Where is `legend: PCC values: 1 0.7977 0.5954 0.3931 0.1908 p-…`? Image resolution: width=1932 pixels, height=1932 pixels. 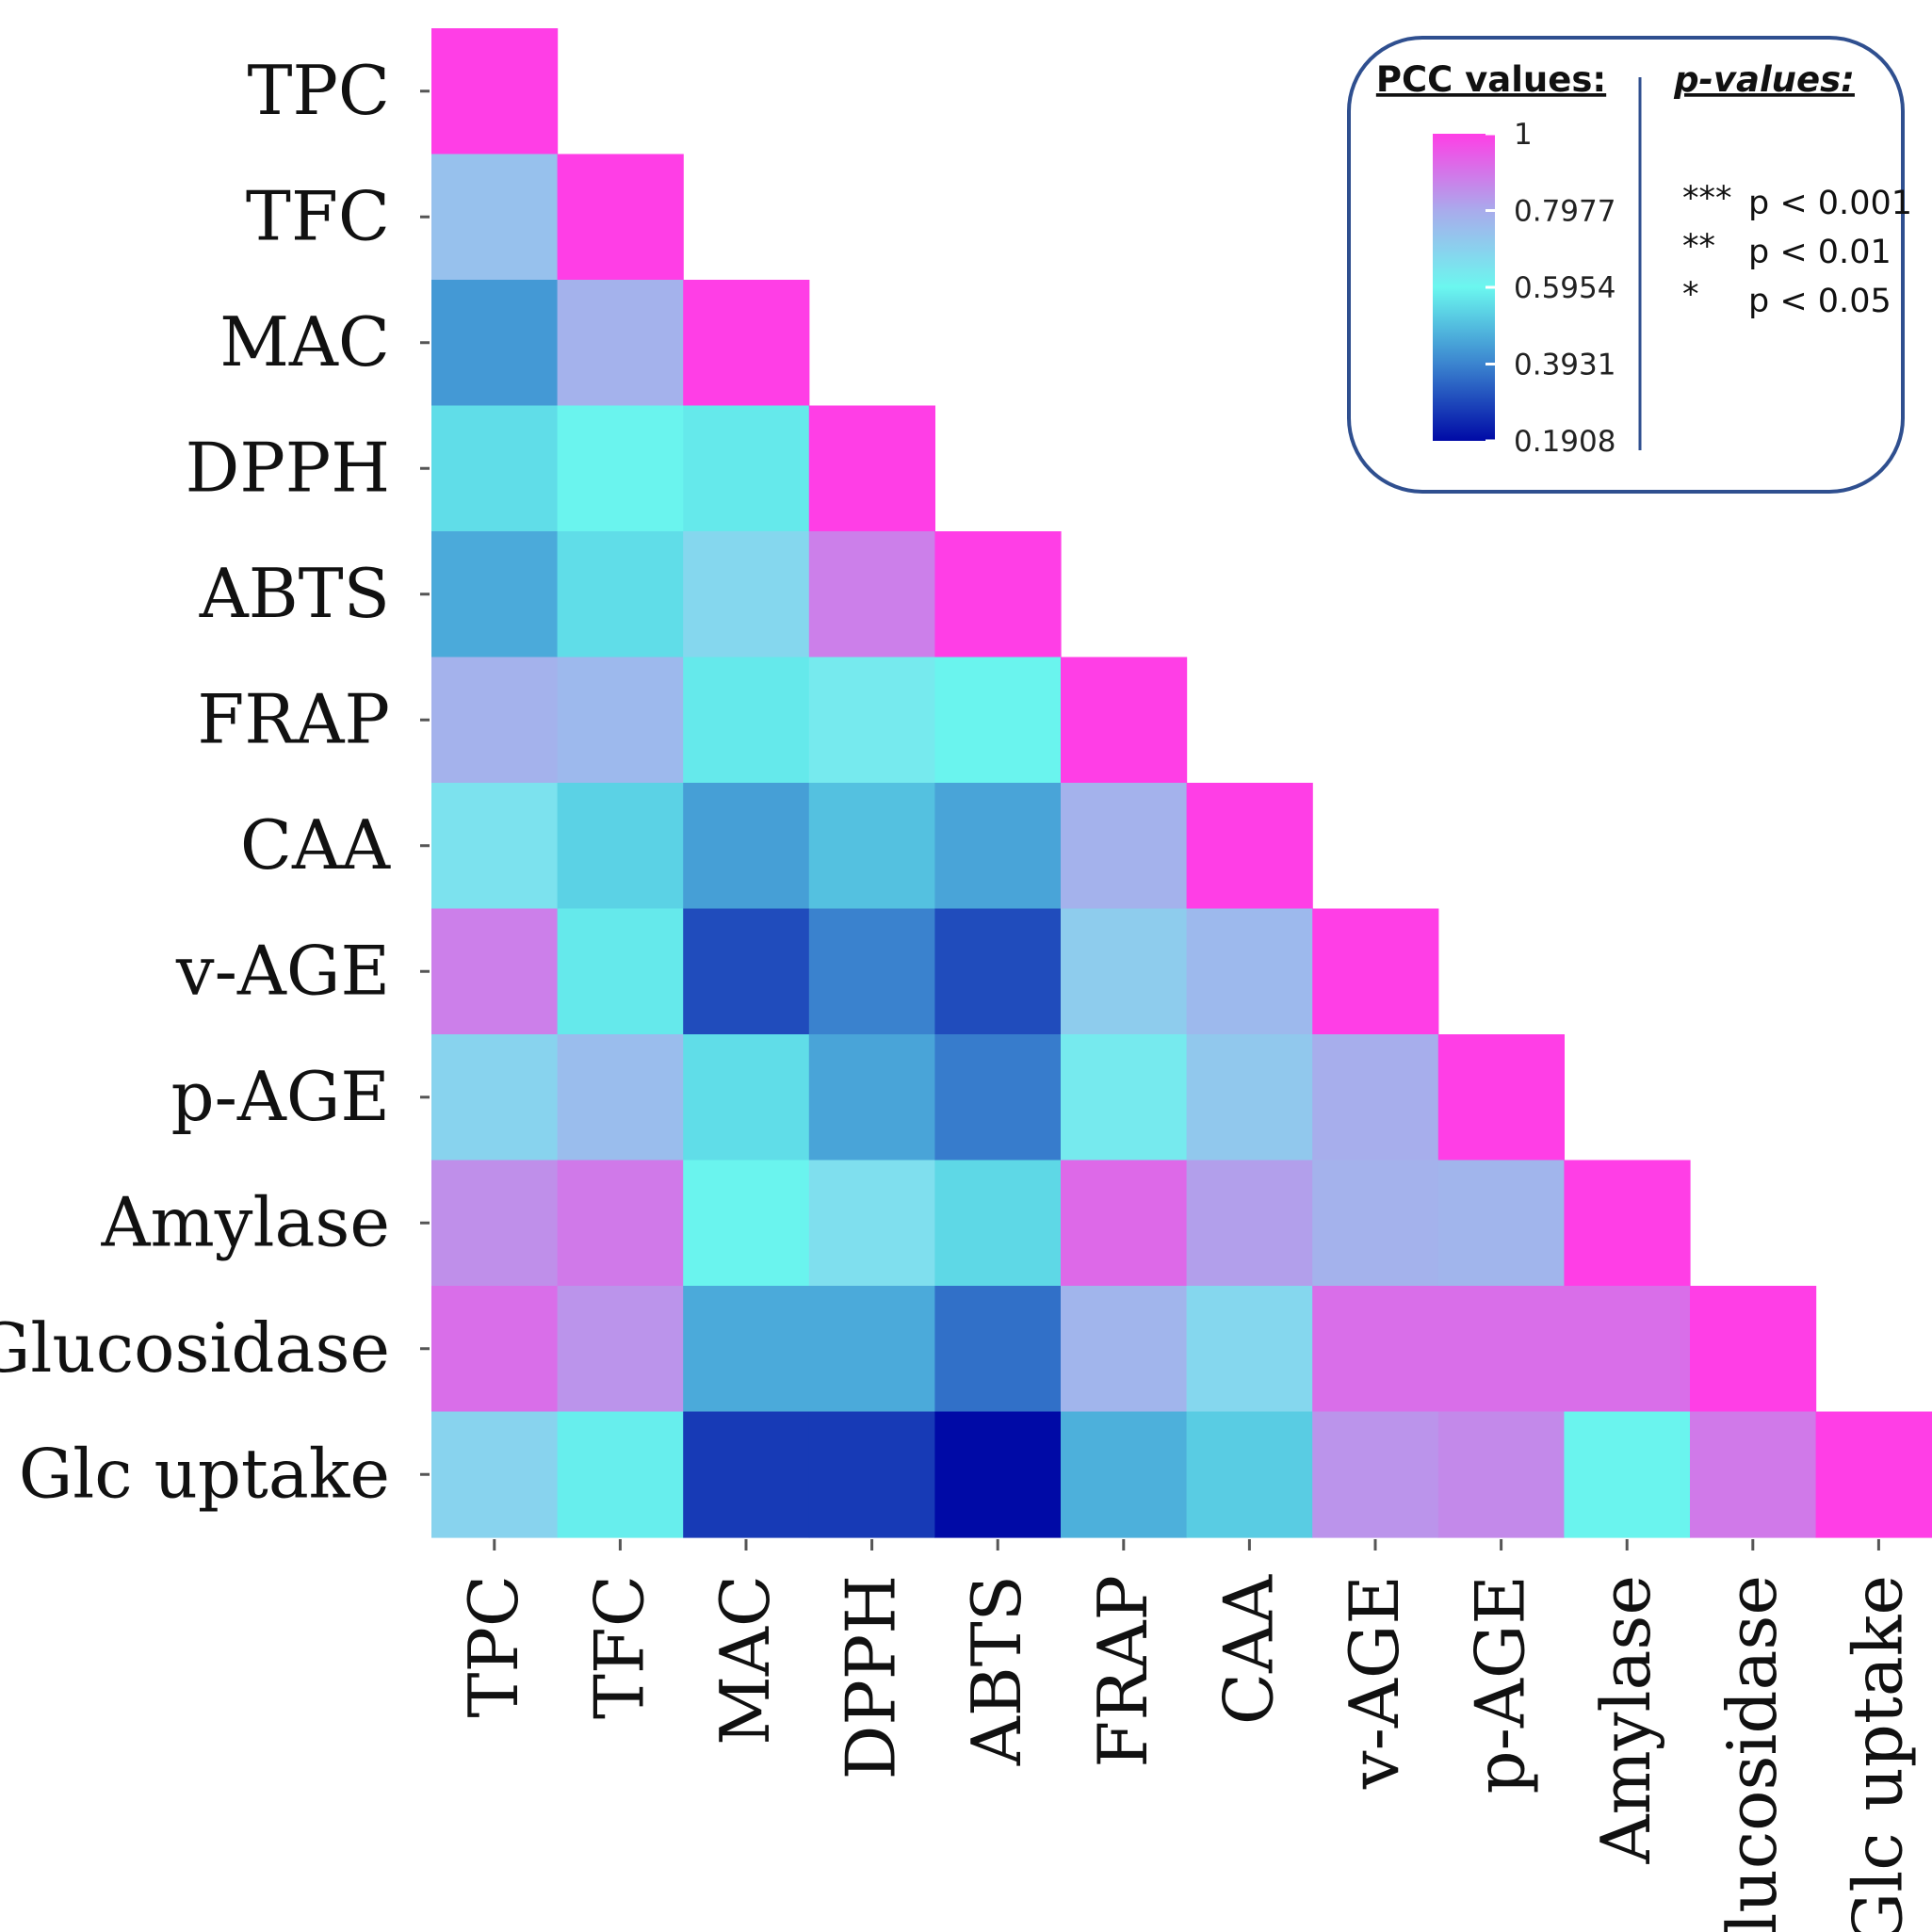 legend: PCC values: 1 0.7977 0.5954 0.3931 0.1908 p-… is located at coordinates (1630, 265).